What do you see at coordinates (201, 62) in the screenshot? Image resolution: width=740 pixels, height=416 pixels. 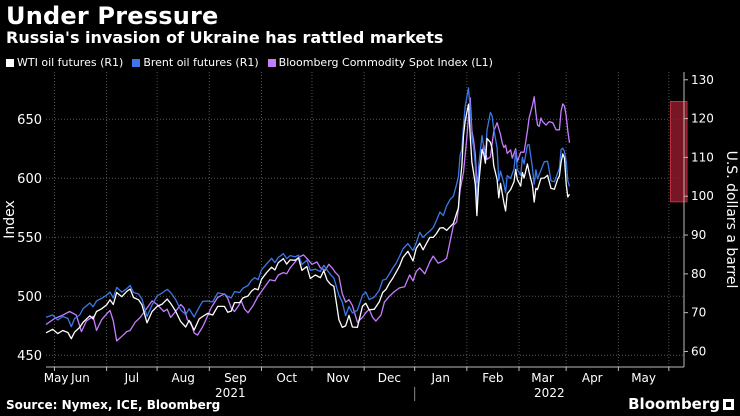 I see `legend-label-brent: Brent oil futures (R1)` at bounding box center [201, 62].